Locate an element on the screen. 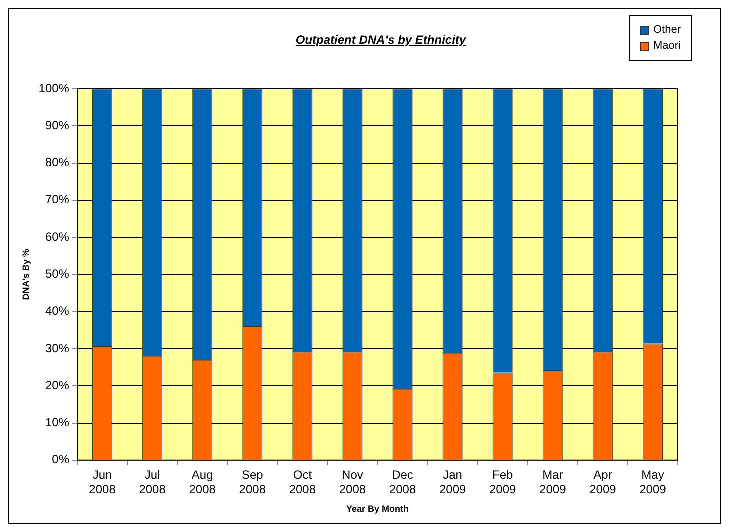  x-tick-label: Jun 2008 is located at coordinates (102, 482).